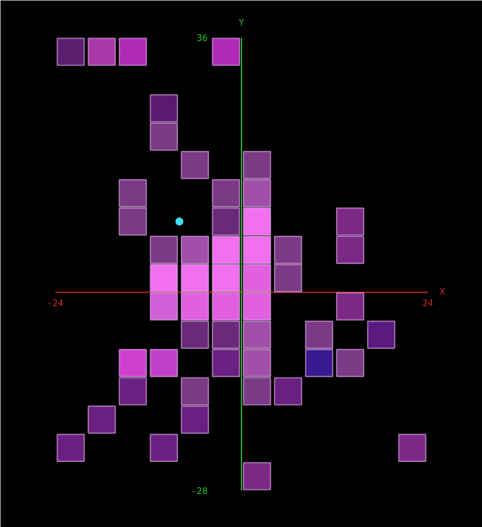 The height and width of the screenshot is (527, 482). What do you see at coordinates (241, 23) in the screenshot?
I see `y-axis-title: Y` at bounding box center [241, 23].